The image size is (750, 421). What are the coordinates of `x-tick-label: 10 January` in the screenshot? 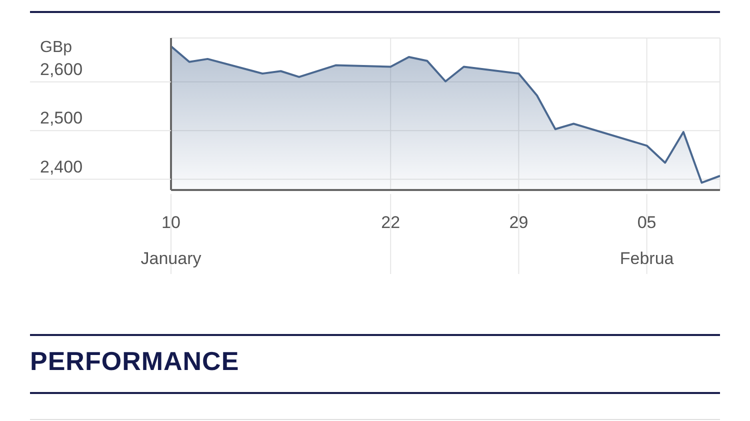 It's located at (171, 240).